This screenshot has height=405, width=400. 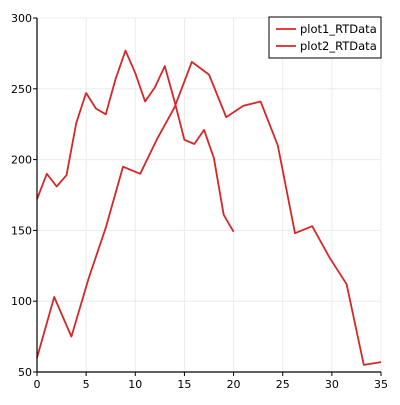 I want to click on x-tick-label: 5, so click(x=86, y=384).